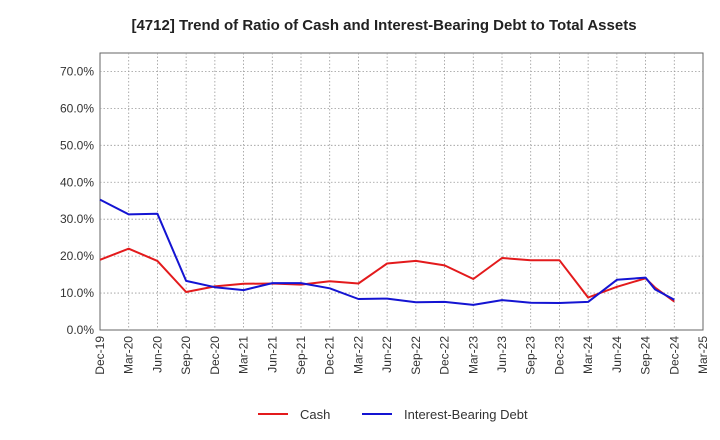  What do you see at coordinates (588, 355) in the screenshot?
I see `x-tick-label: Mar-24` at bounding box center [588, 355].